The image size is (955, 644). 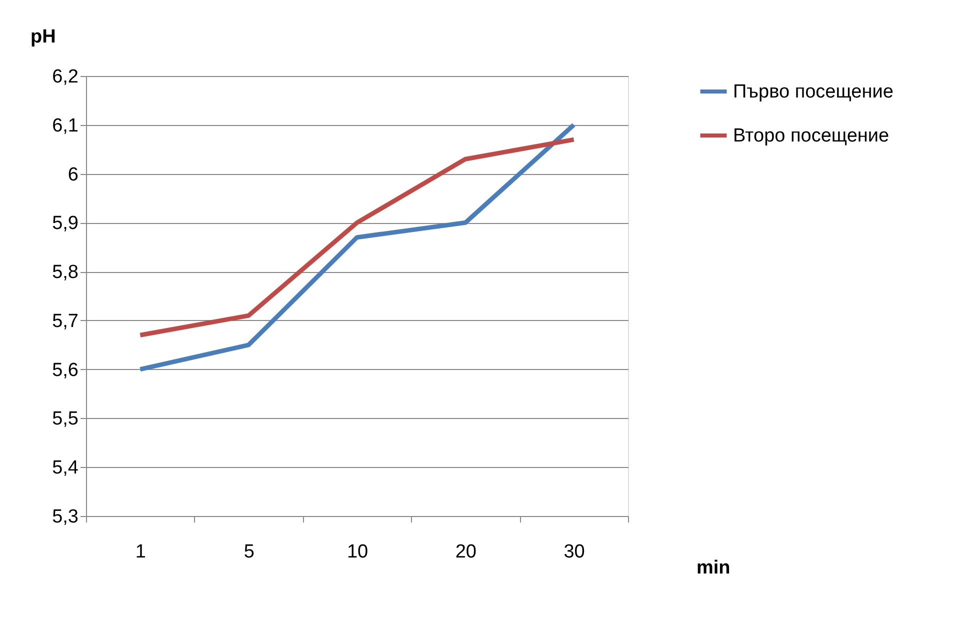 I want to click on line-series, so click(x=357, y=237).